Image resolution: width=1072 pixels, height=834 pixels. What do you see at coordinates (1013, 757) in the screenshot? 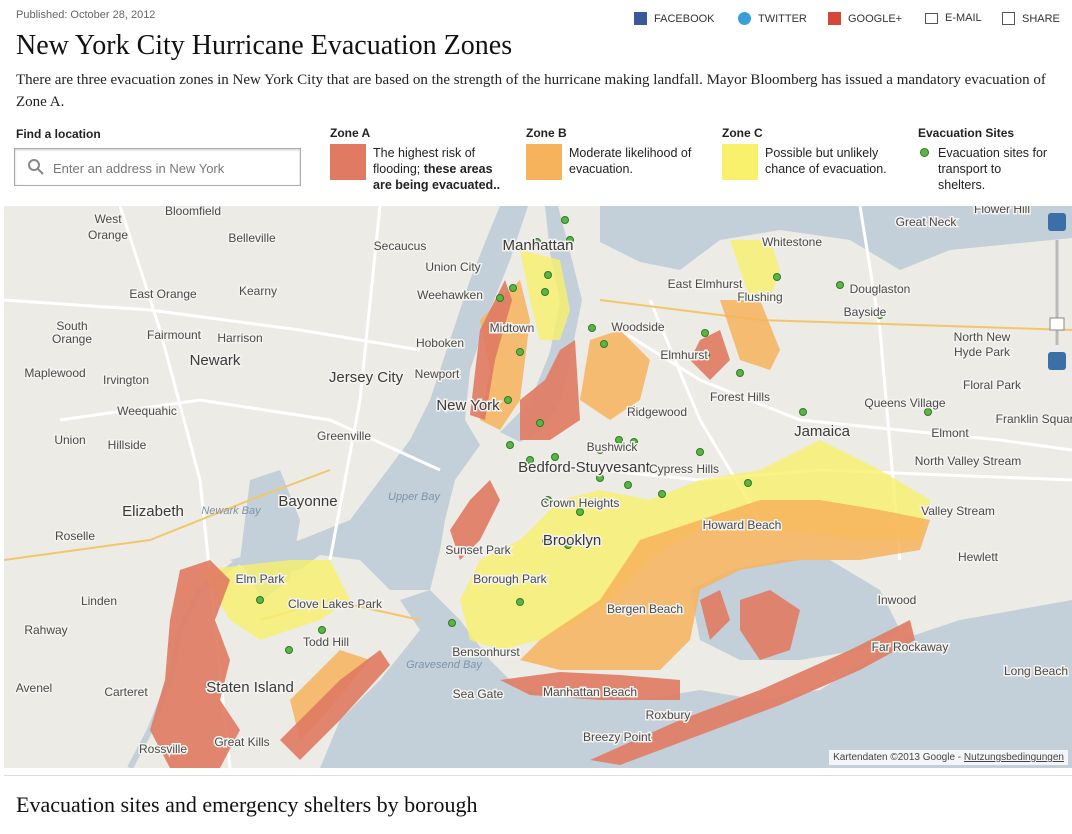
I see `terms-link: Nutzungsbedingungen` at bounding box center [1013, 757].